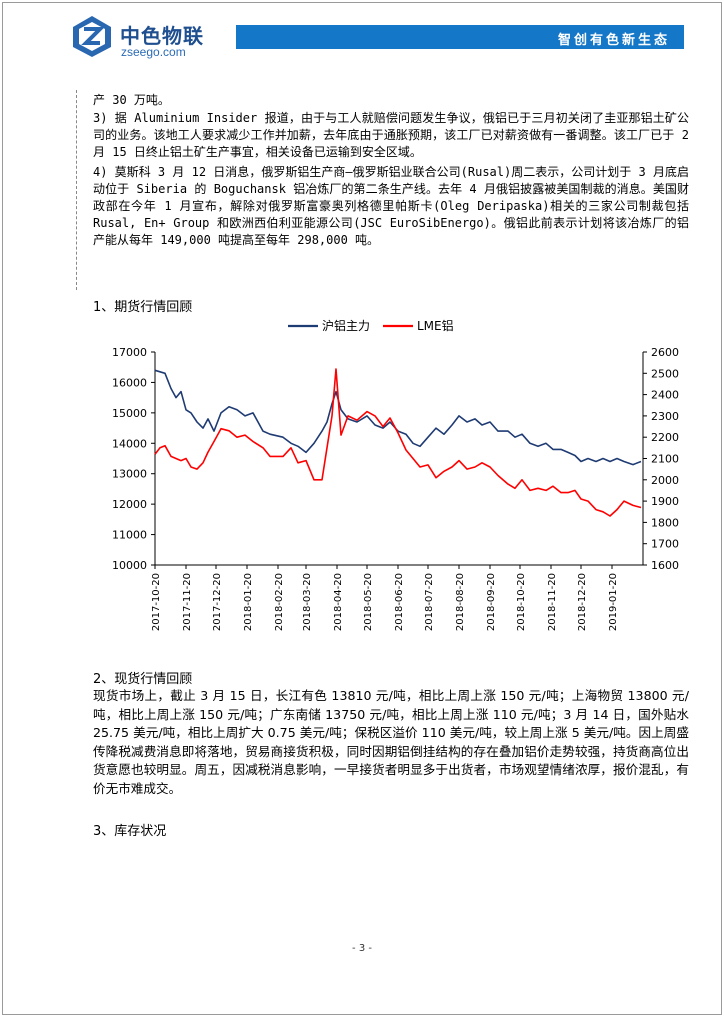  What do you see at coordinates (429, 602) in the screenshot?
I see `x-tick-label: 2018-07-20` at bounding box center [429, 602].